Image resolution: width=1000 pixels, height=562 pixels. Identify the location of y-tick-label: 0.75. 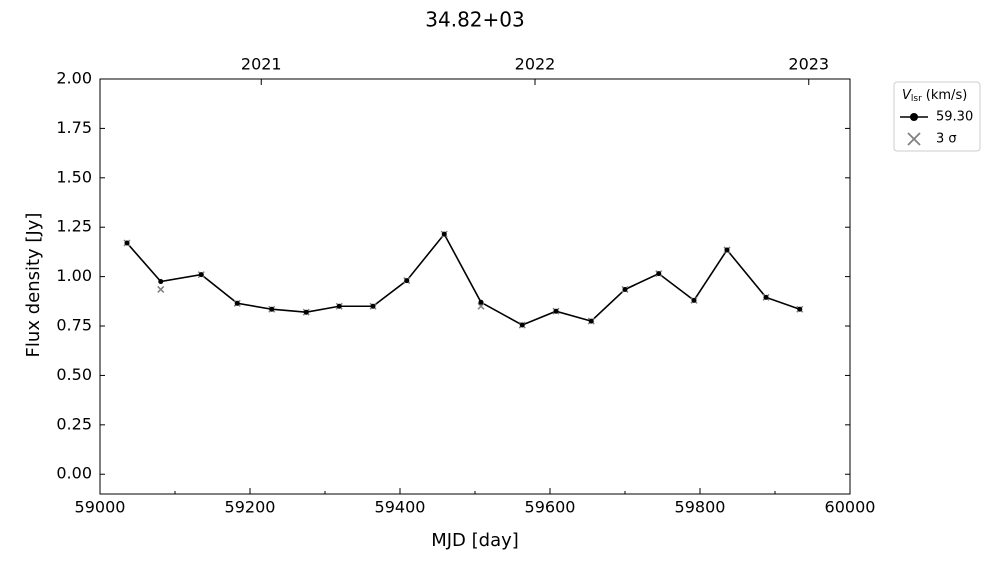
(74, 325).